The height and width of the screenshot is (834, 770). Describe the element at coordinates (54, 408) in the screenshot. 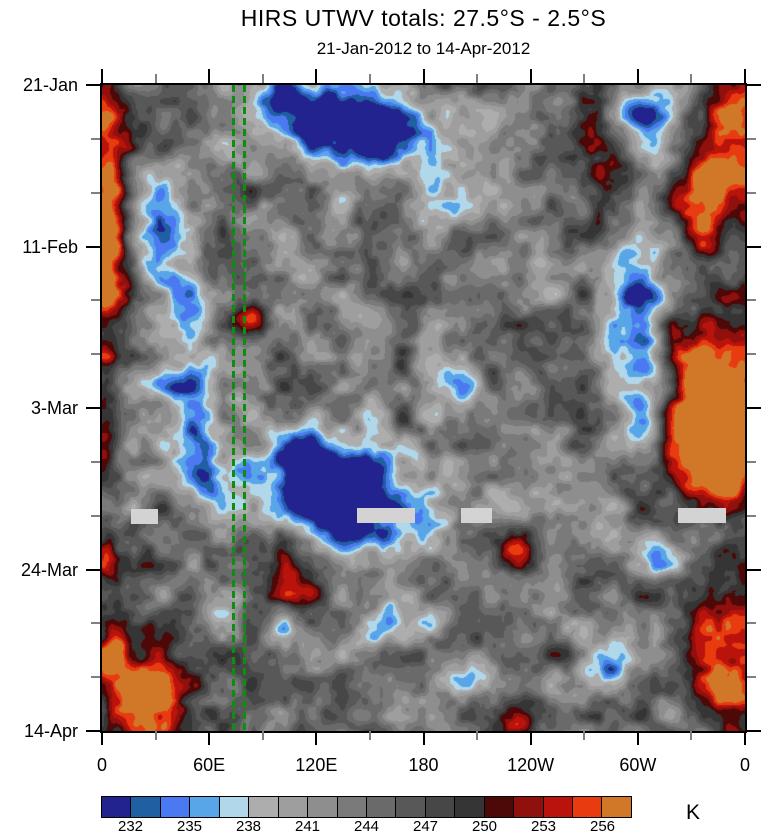

I see `y-tick-label: 3-Mar` at that location.